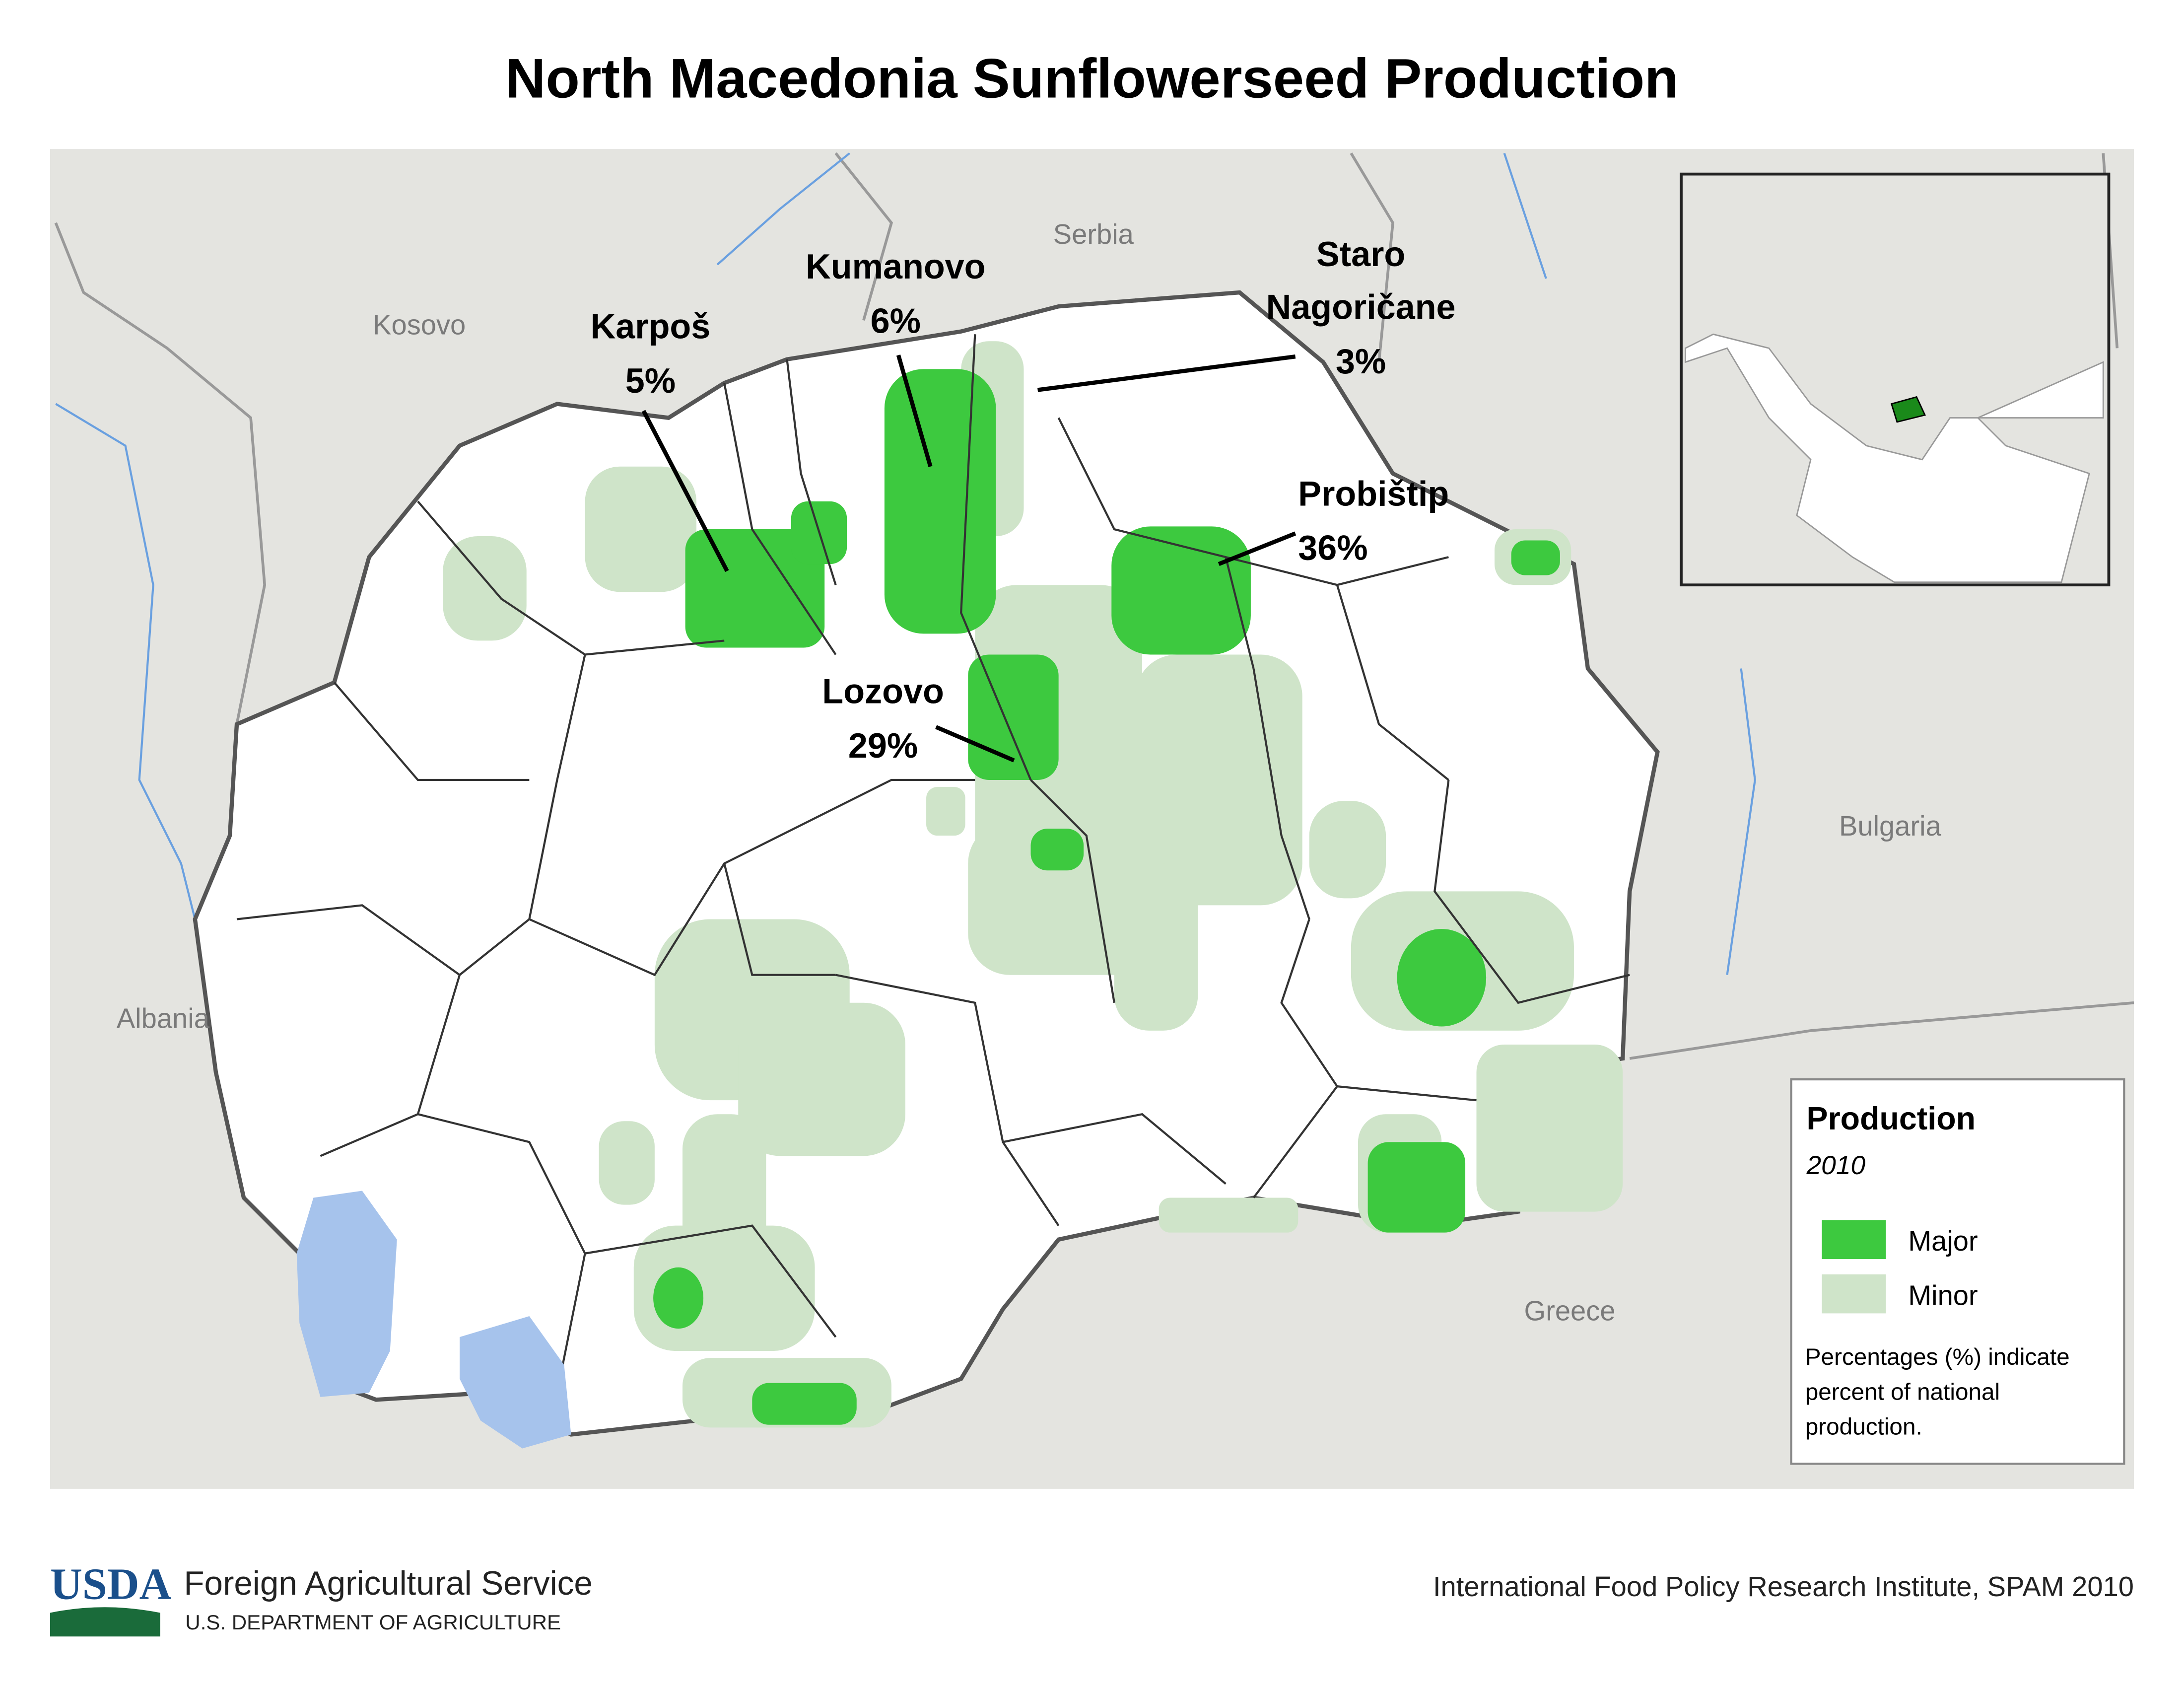  I want to click on country-label: Kosovo, so click(419, 324).